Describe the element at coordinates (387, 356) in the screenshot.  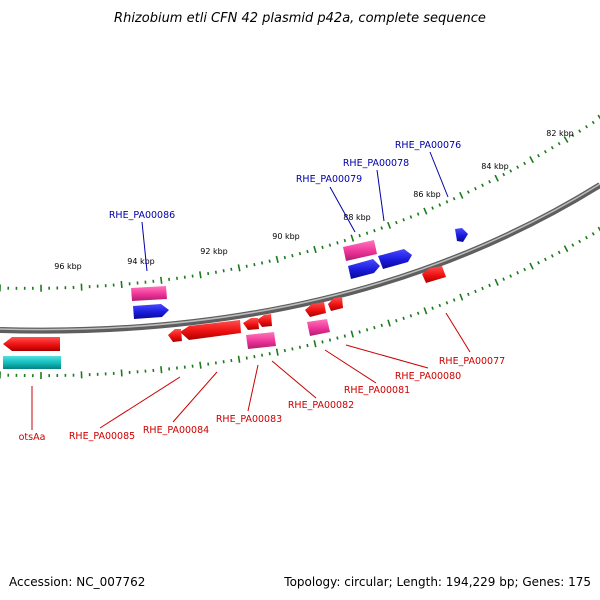
I see `leader-line-rhe-pa00080` at that location.